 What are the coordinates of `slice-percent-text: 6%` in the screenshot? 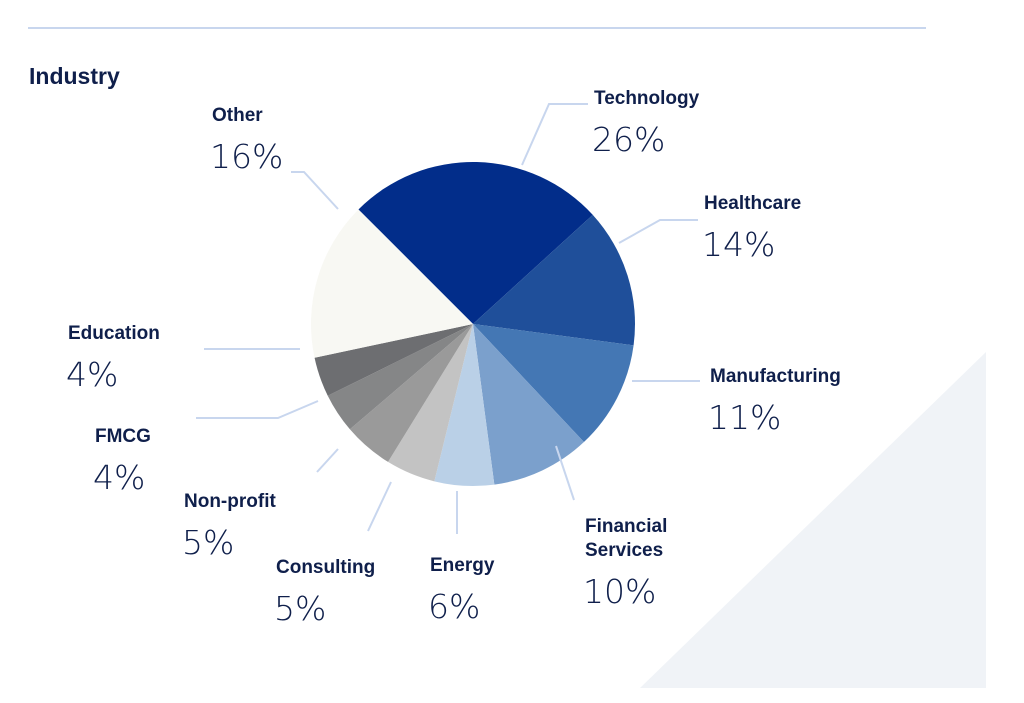 It's located at (454, 606).